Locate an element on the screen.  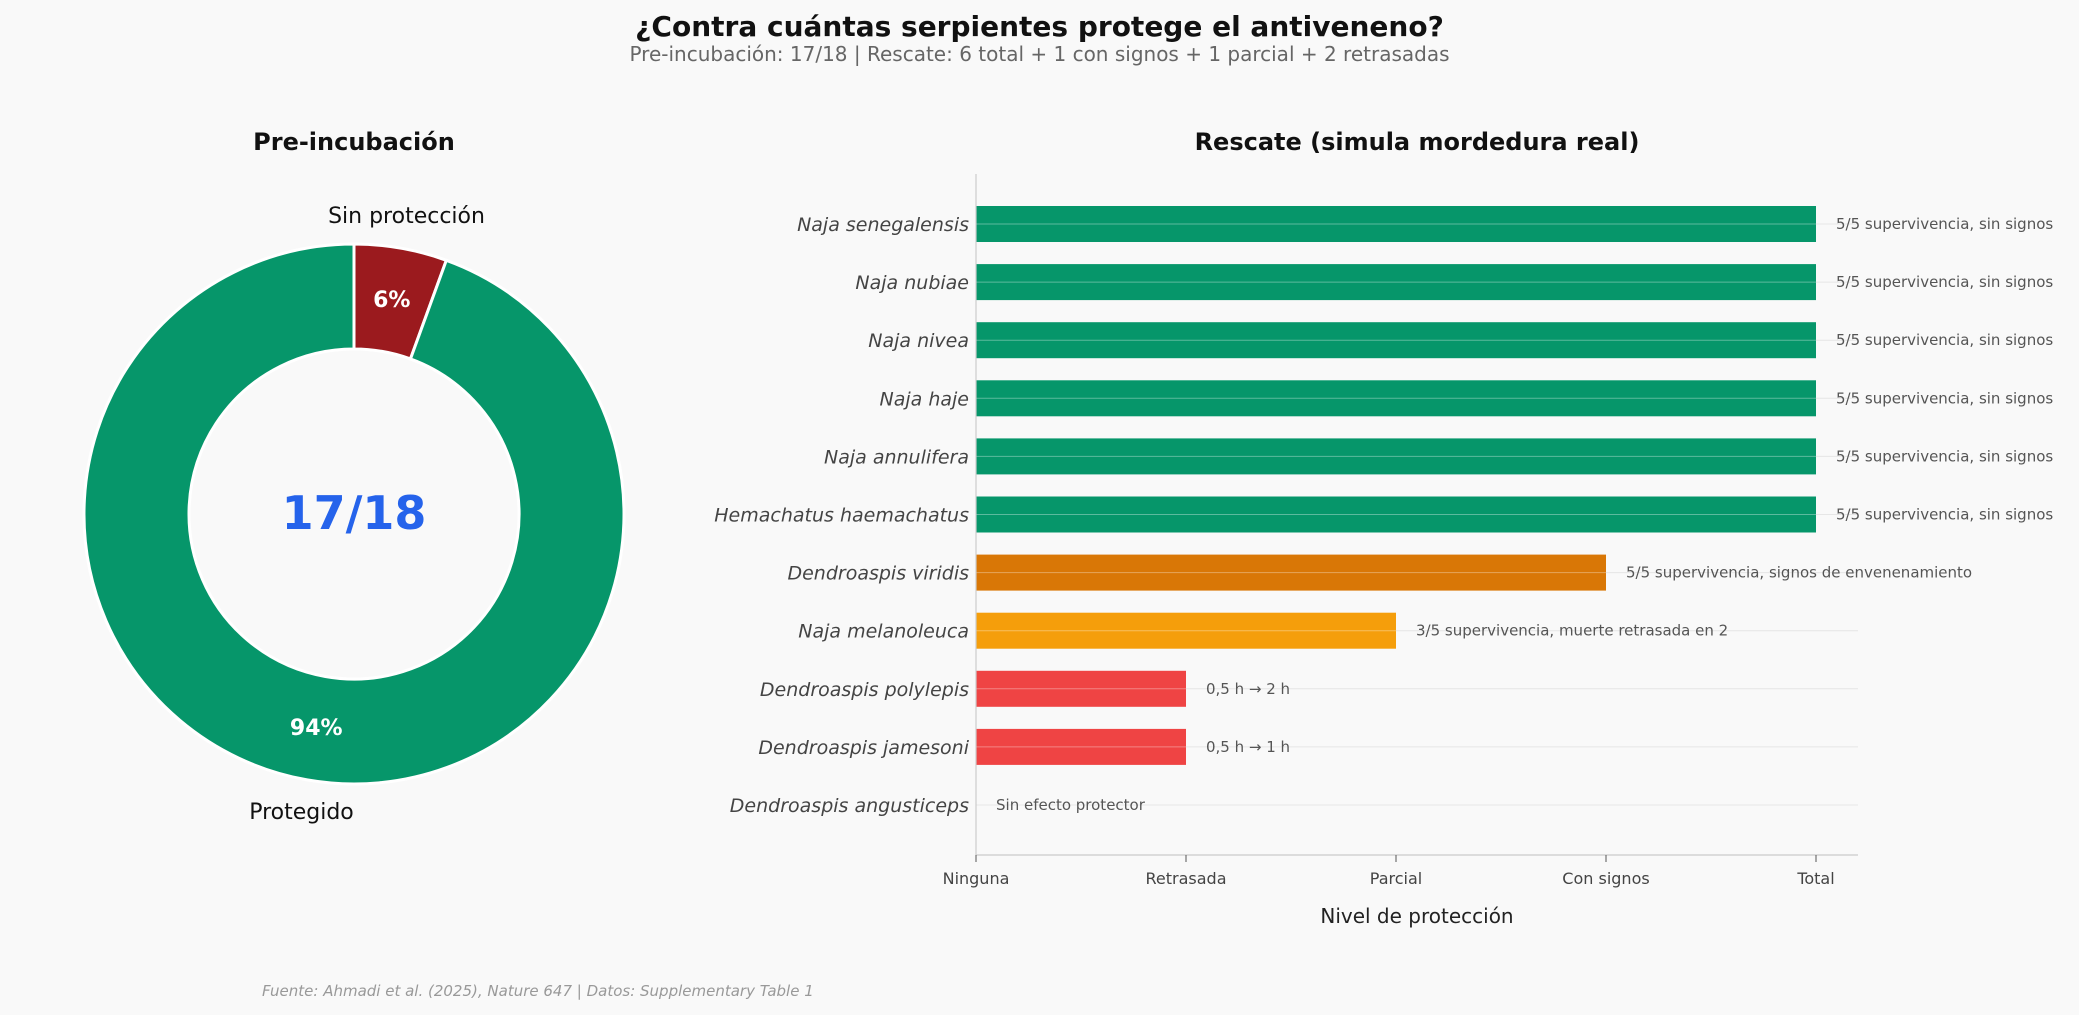
donut-percent-label-0: 6% is located at coordinates (391, 300).